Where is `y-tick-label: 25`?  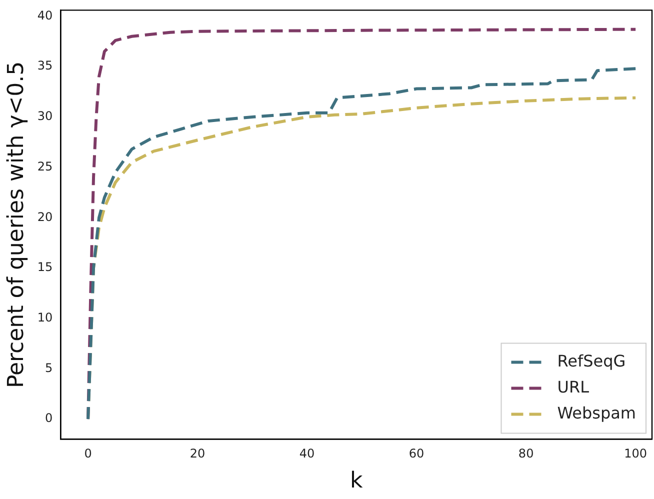
y-tick-label: 25 is located at coordinates (45, 166).